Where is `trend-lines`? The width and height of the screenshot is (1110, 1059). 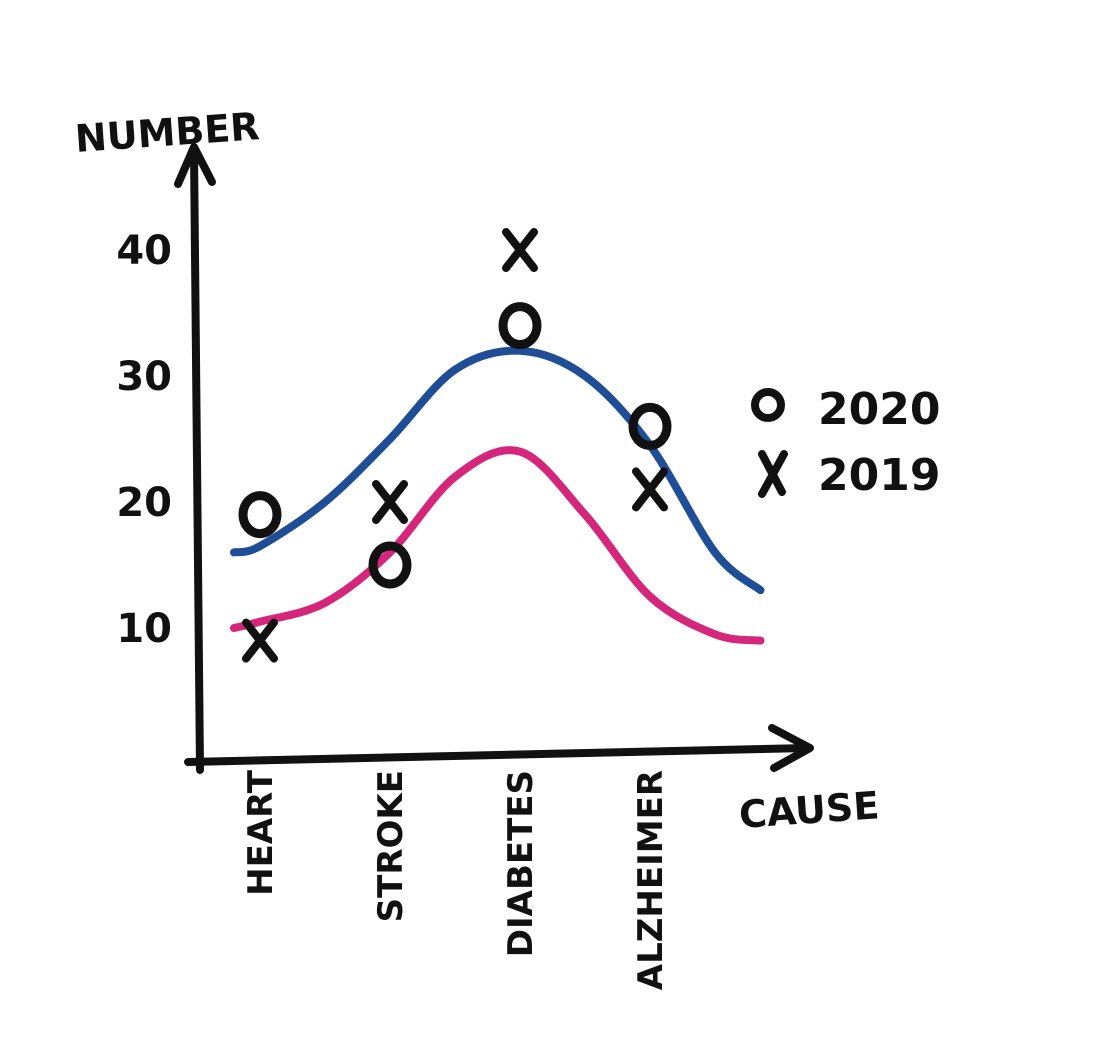
trend-lines is located at coordinates (497, 495).